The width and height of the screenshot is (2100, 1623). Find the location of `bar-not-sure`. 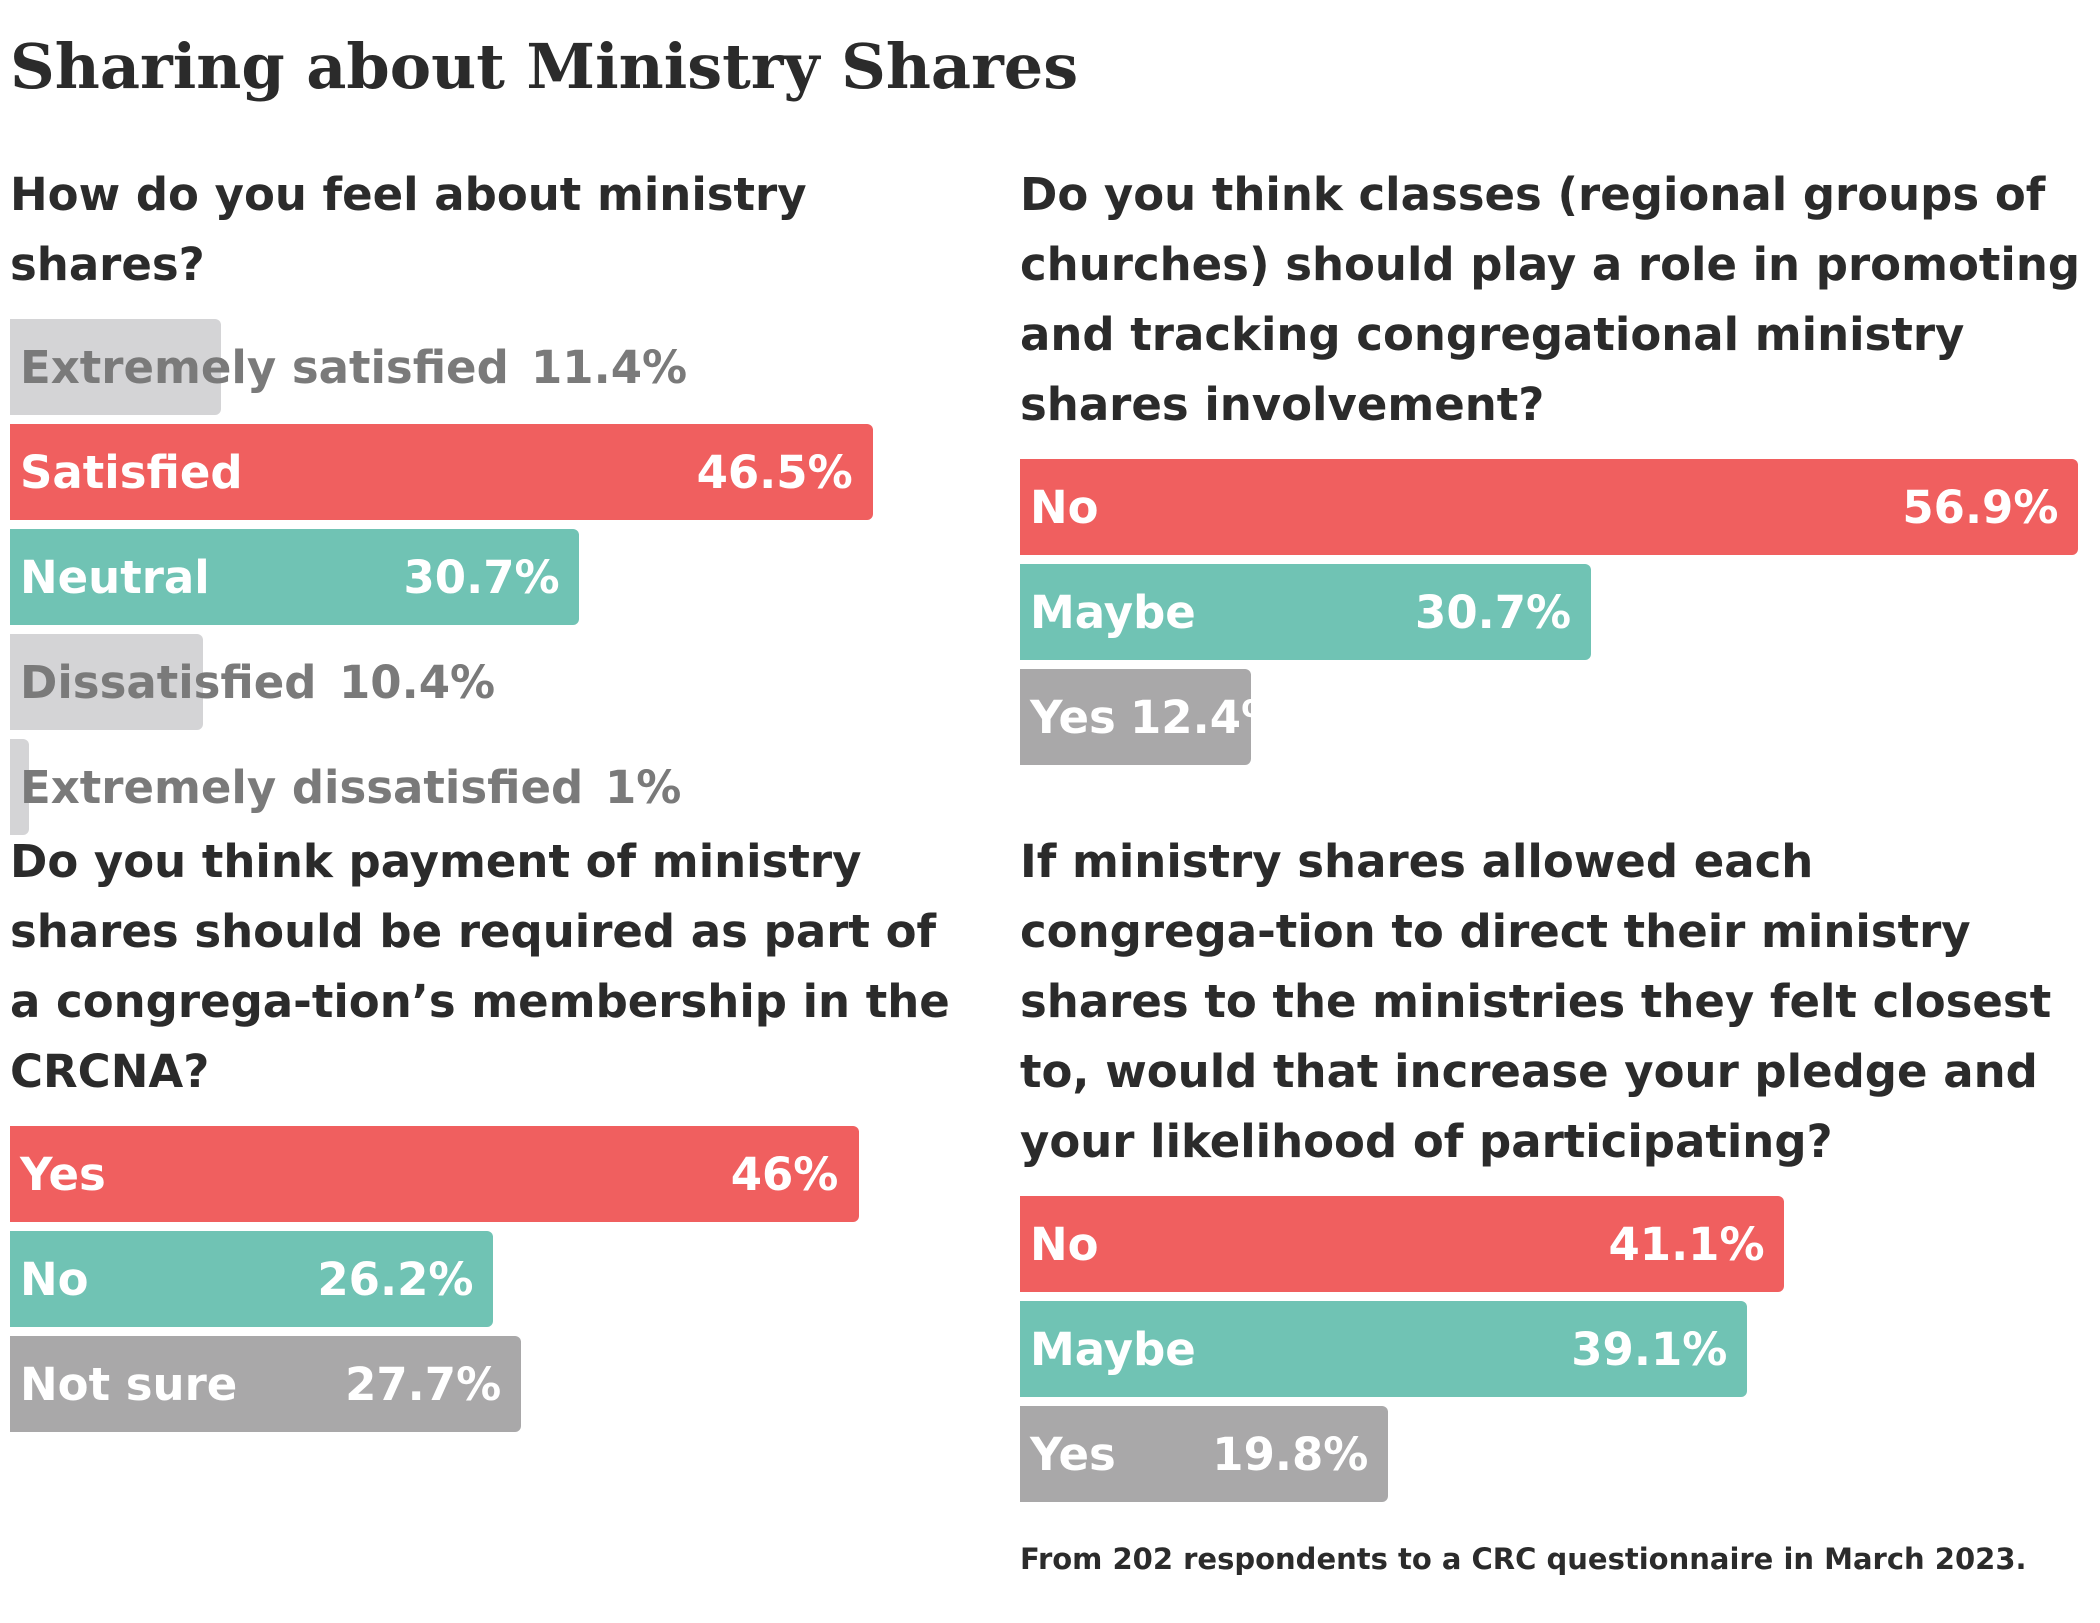

bar-not-sure is located at coordinates (266, 1384).